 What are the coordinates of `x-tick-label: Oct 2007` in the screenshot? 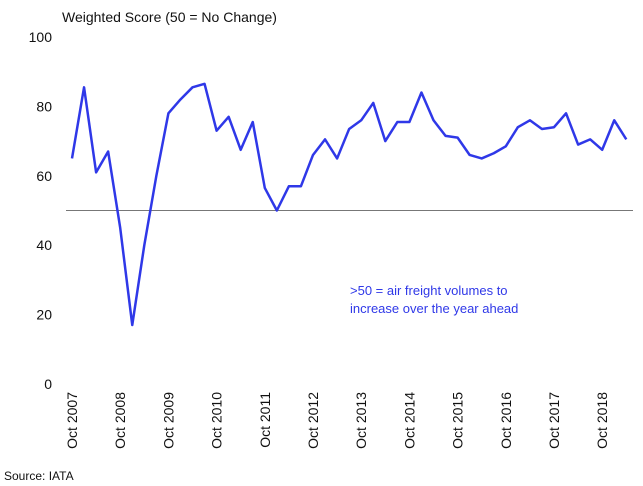 It's located at (72, 420).